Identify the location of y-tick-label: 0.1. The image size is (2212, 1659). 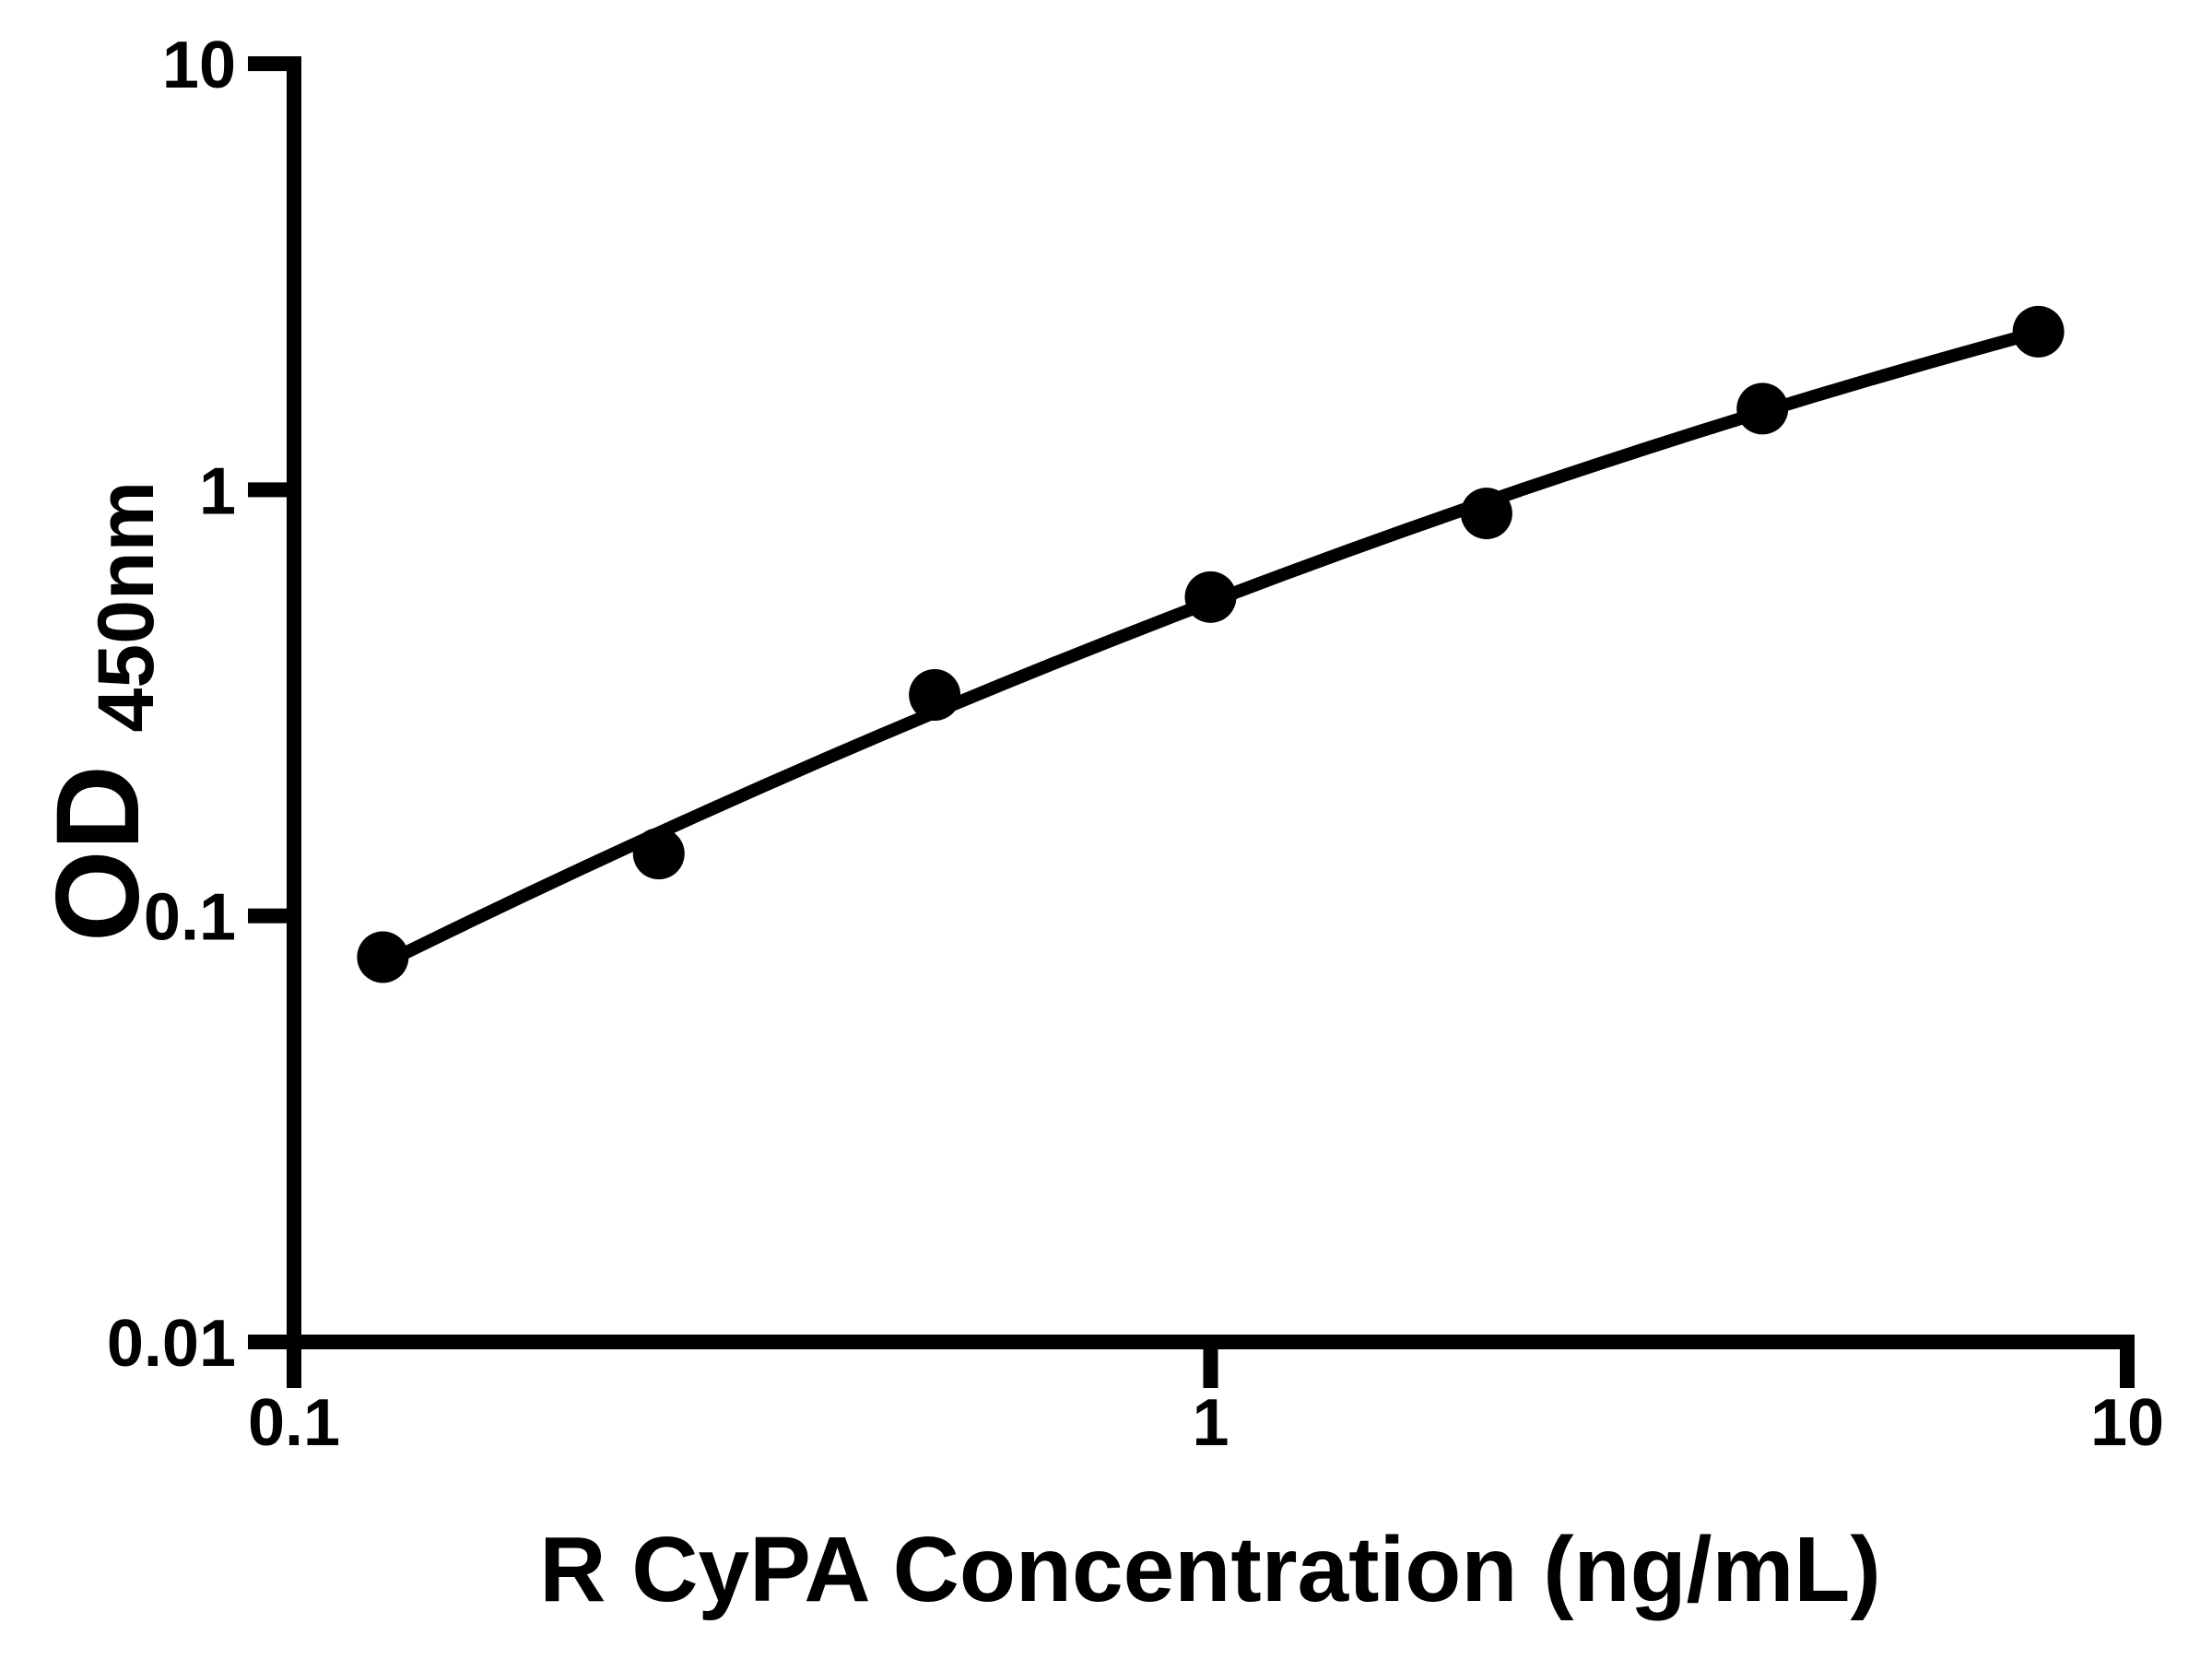
(190, 918).